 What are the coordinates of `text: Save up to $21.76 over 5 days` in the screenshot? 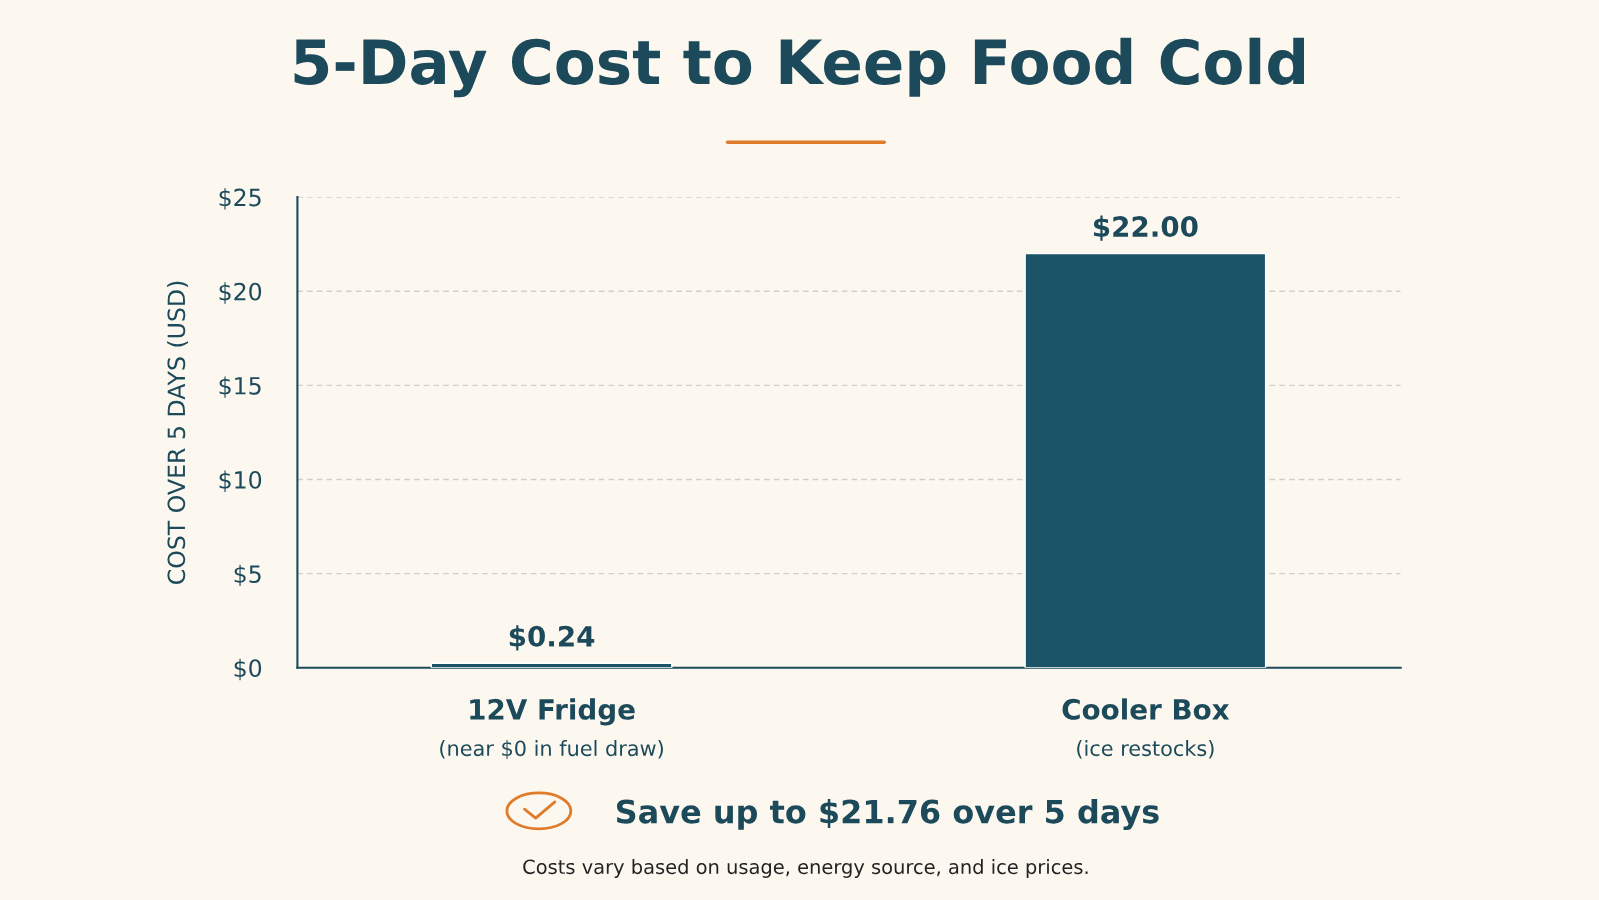 It's located at (887, 814).